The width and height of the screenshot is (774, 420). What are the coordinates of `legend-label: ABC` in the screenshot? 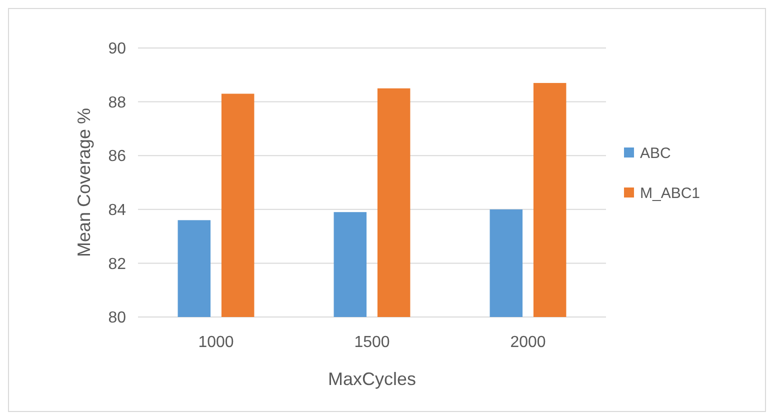 It's located at (656, 153).